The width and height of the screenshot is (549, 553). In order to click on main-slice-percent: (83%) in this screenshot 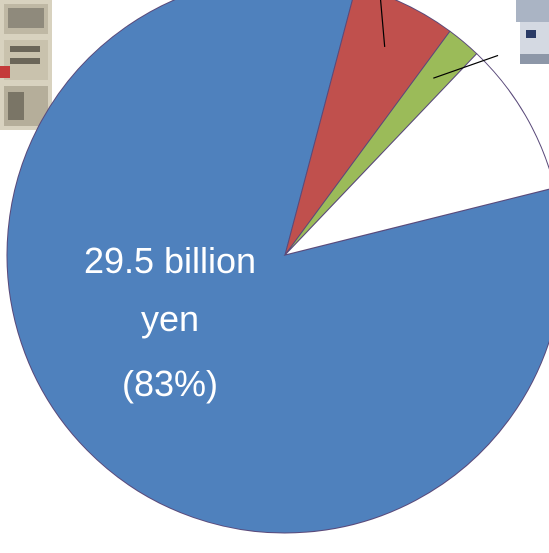, I will do `click(170, 383)`.